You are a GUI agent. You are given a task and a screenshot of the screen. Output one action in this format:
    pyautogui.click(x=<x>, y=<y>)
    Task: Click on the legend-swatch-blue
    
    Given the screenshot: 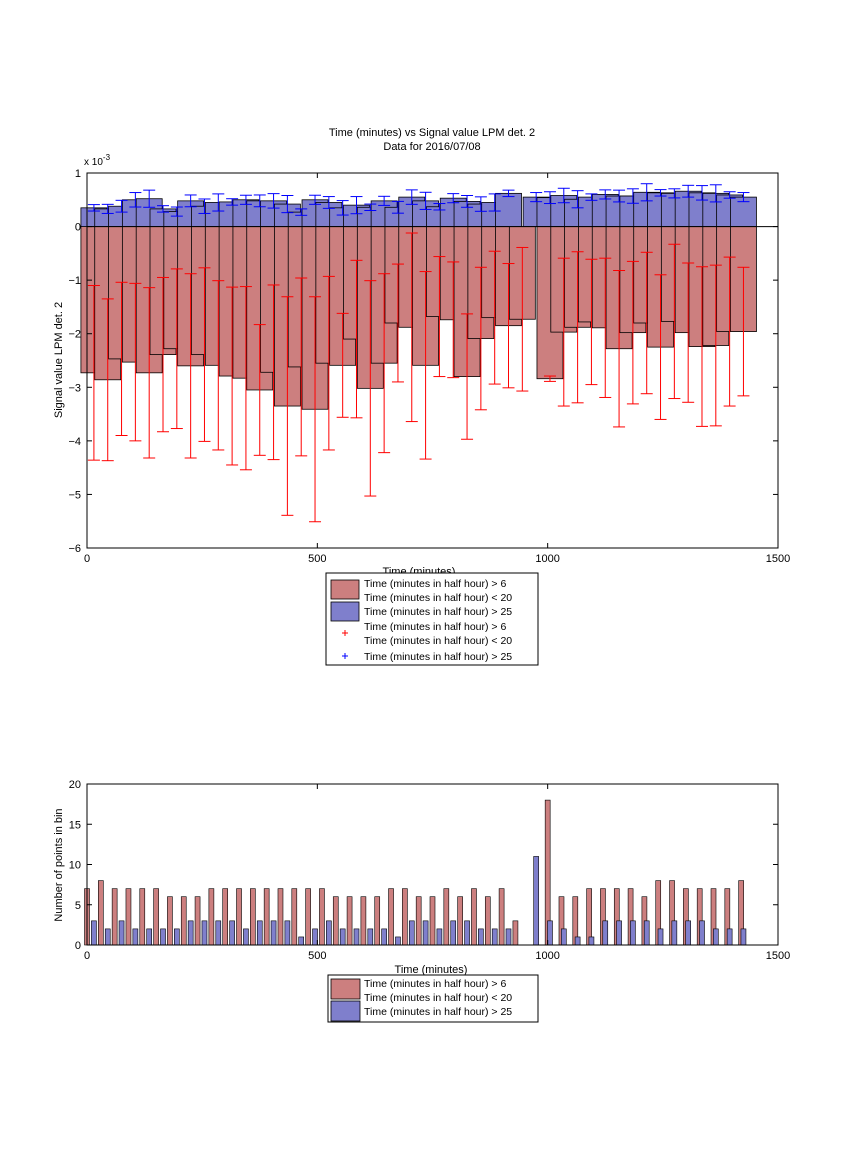 What is the action you would take?
    pyautogui.click(x=345, y=611)
    